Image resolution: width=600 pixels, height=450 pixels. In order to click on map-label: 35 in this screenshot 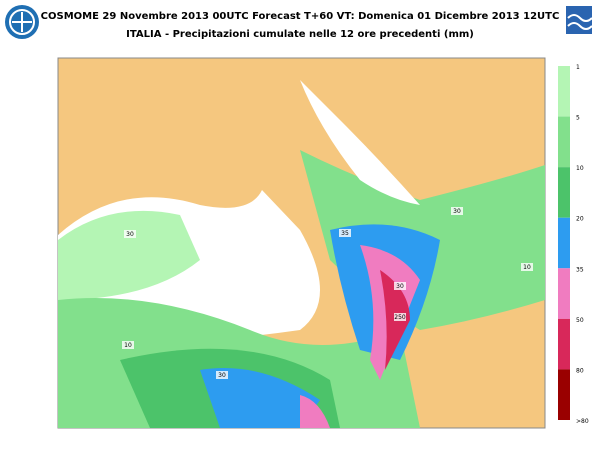, I will do `click(345, 233)`.